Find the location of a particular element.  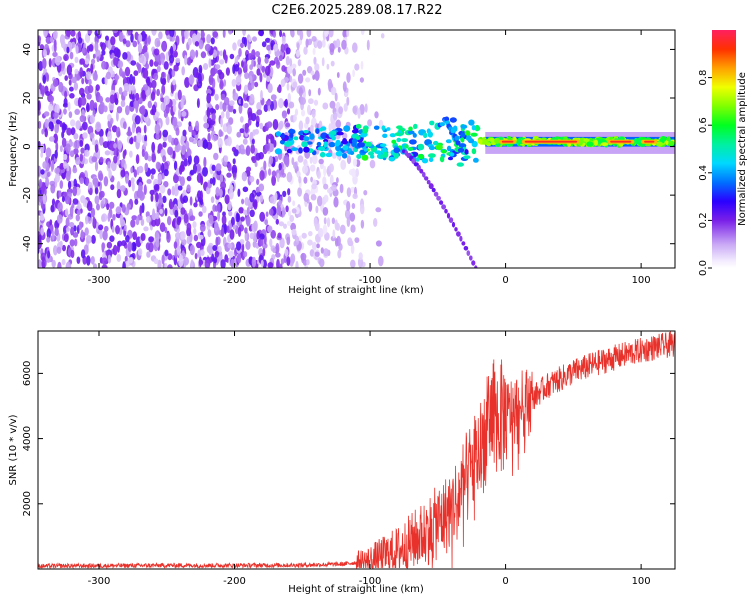

doppler-down-blob is located at coordinates (436, 194).